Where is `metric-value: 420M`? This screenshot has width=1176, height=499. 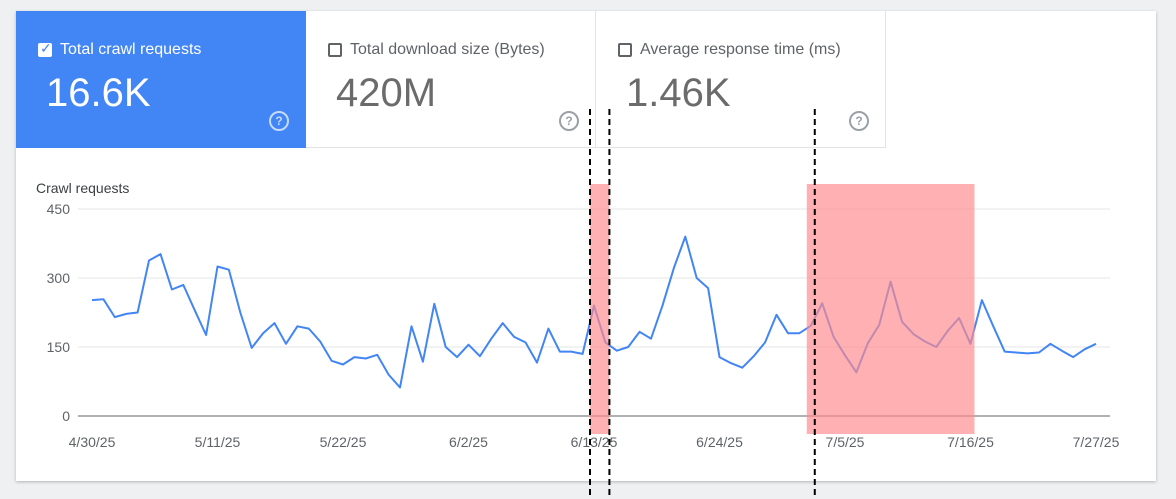
metric-value: 420M is located at coordinates (386, 93).